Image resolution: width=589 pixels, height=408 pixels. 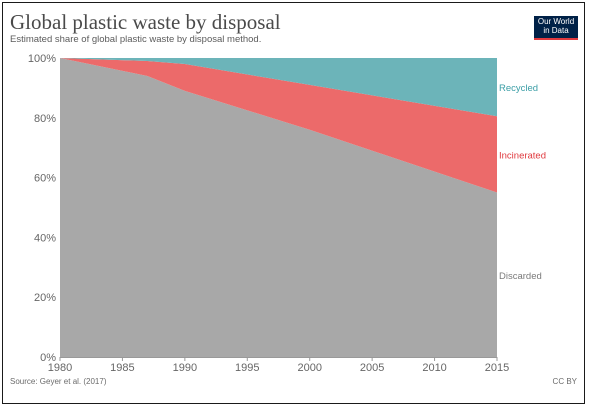 What do you see at coordinates (556, 21) in the screenshot?
I see `logo-line-1: Our World` at bounding box center [556, 21].